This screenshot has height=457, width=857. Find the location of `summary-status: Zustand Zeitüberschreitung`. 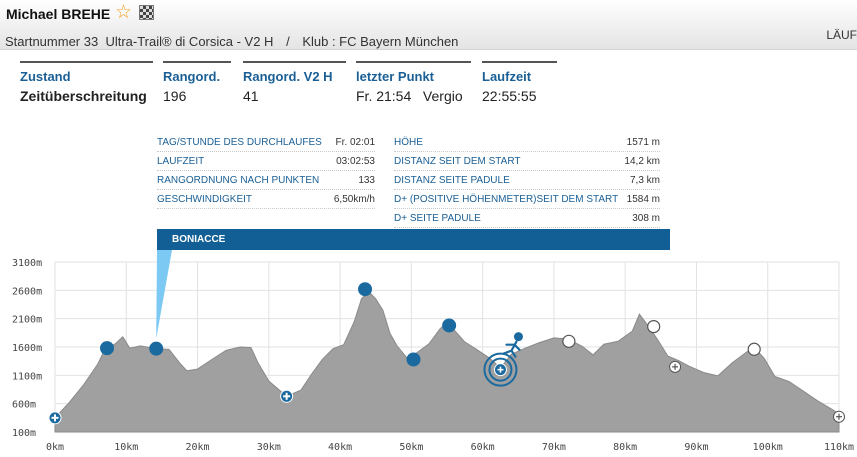

summary-status: Zustand Zeitüberschreitung is located at coordinates (86, 82).